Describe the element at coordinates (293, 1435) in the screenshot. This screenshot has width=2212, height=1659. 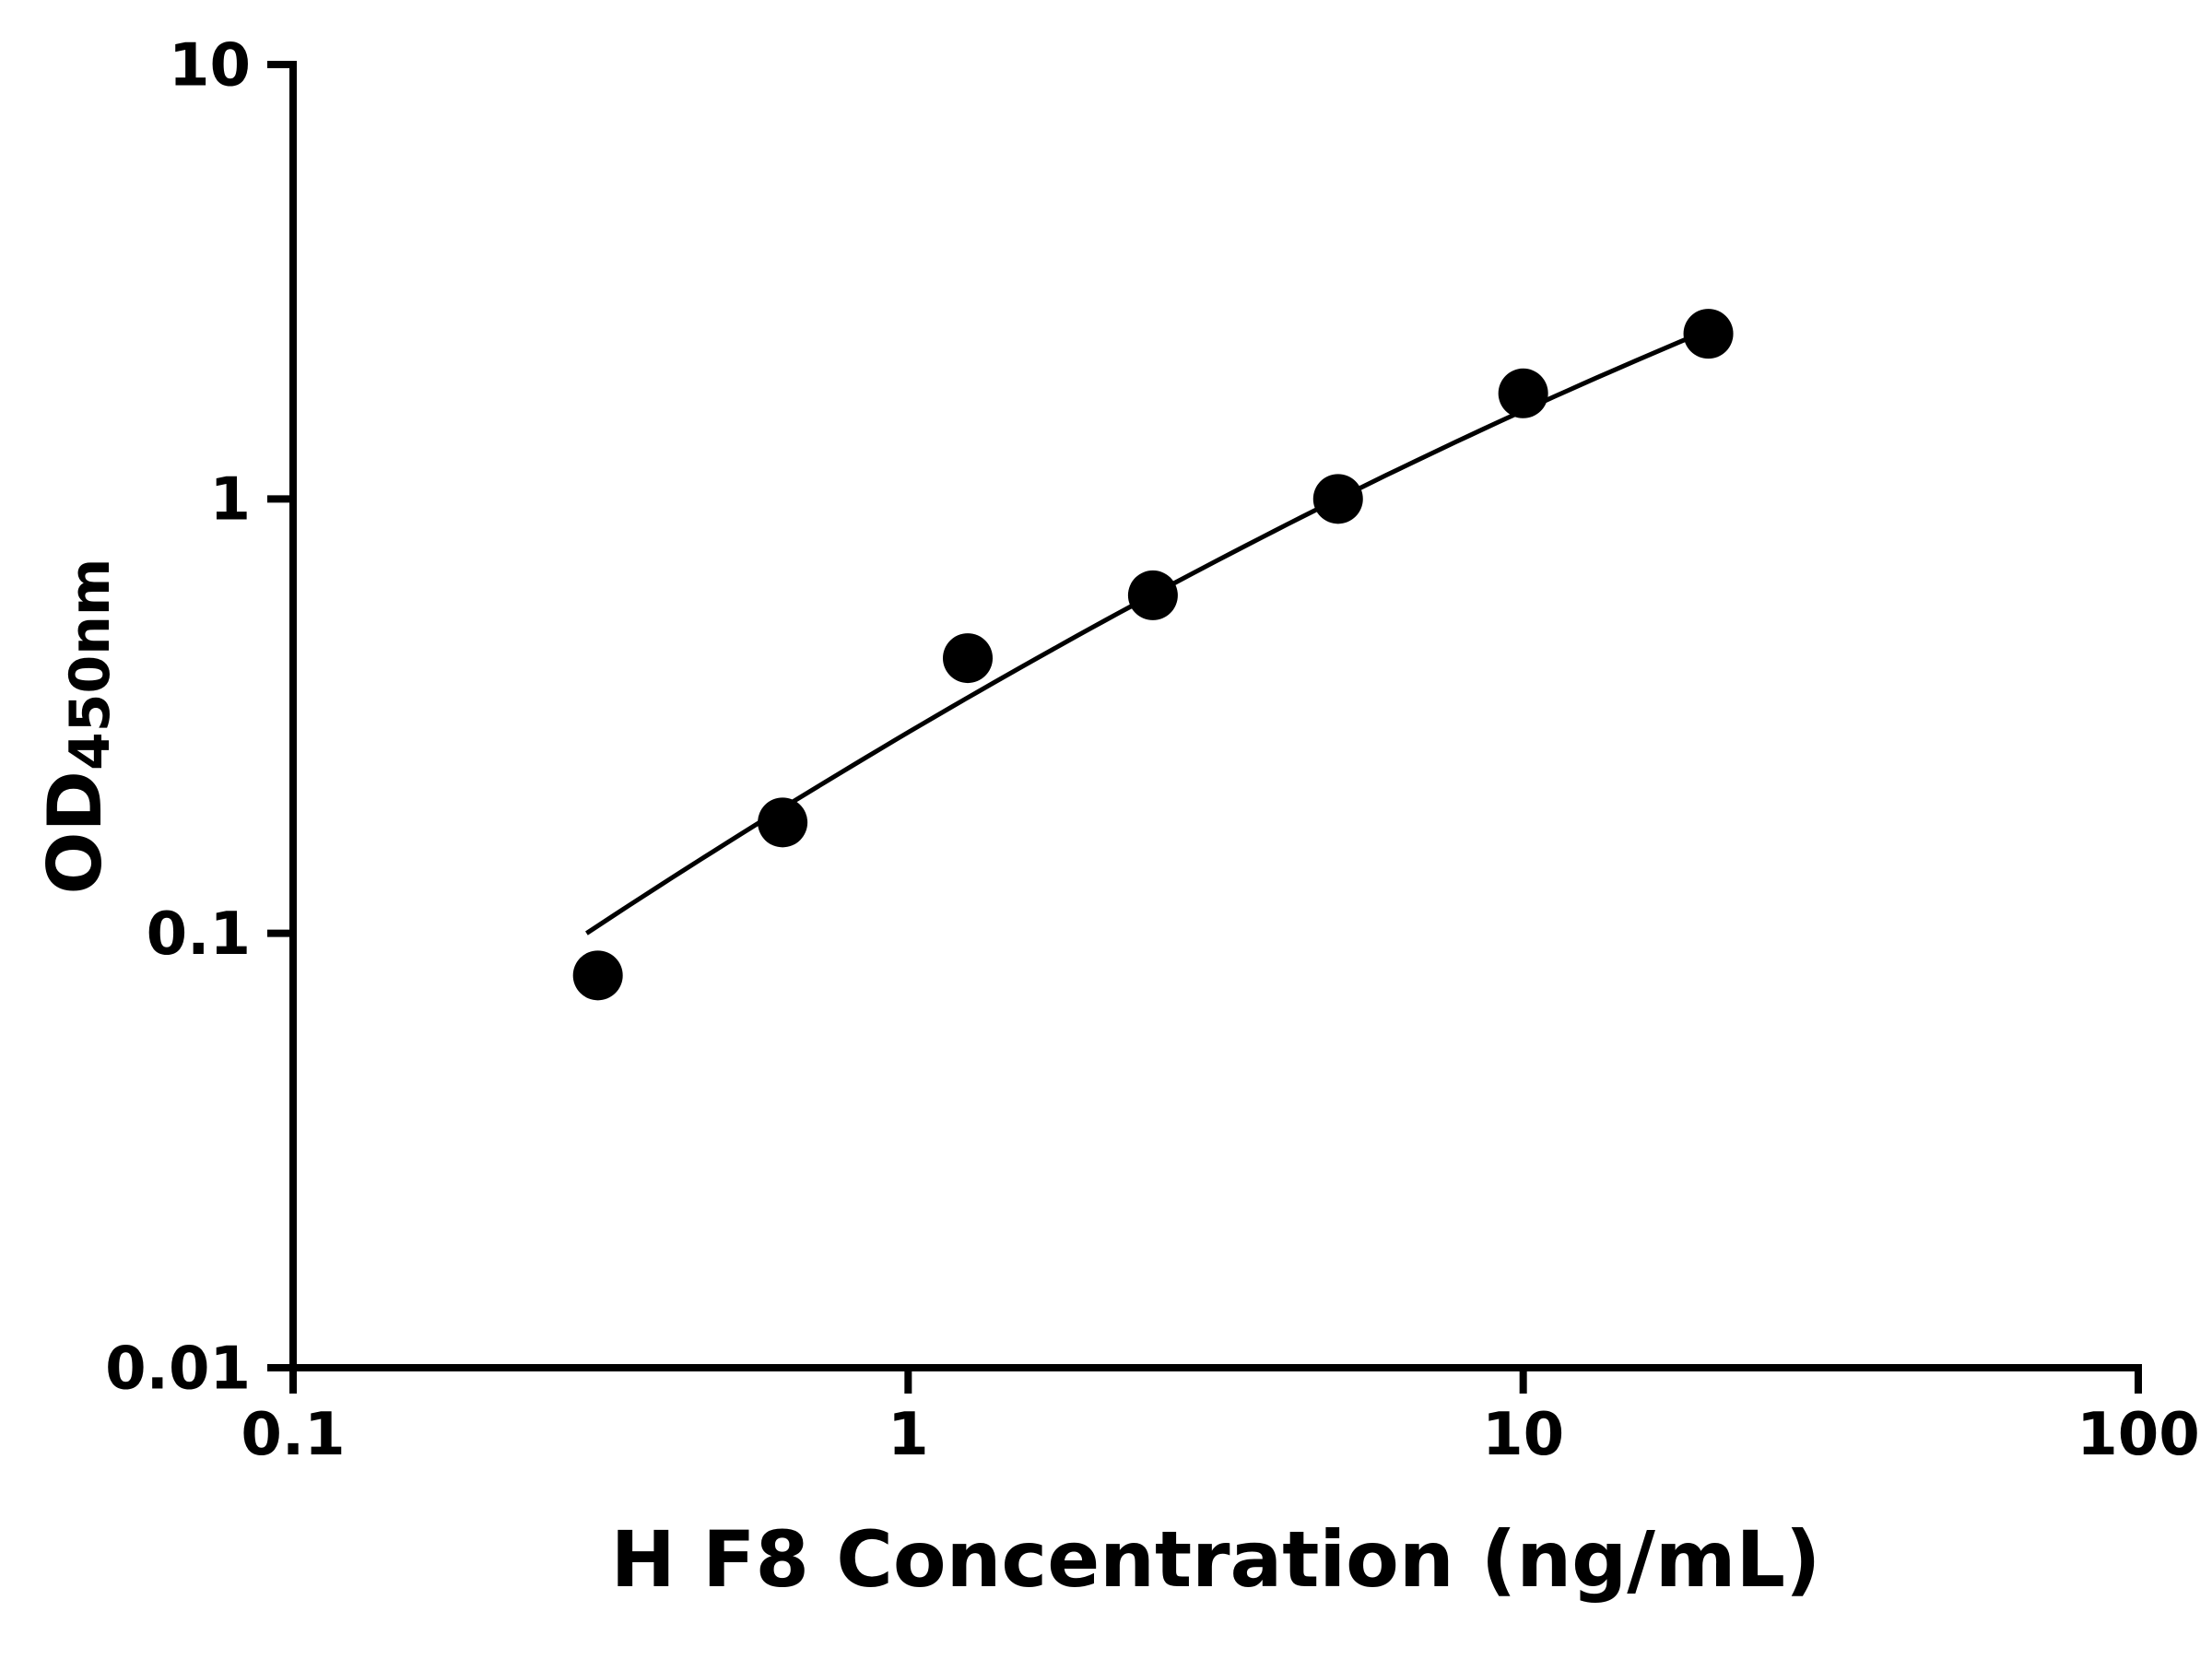
I see `x-tick-label: 0.1` at that location.